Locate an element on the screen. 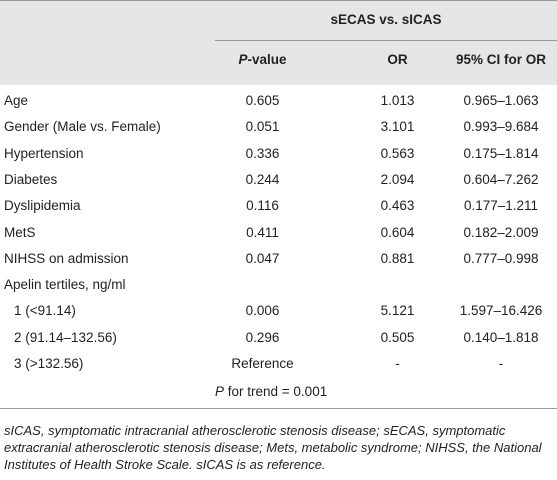 This screenshot has height=480, width=557. column-header: OR is located at coordinates (397, 59).